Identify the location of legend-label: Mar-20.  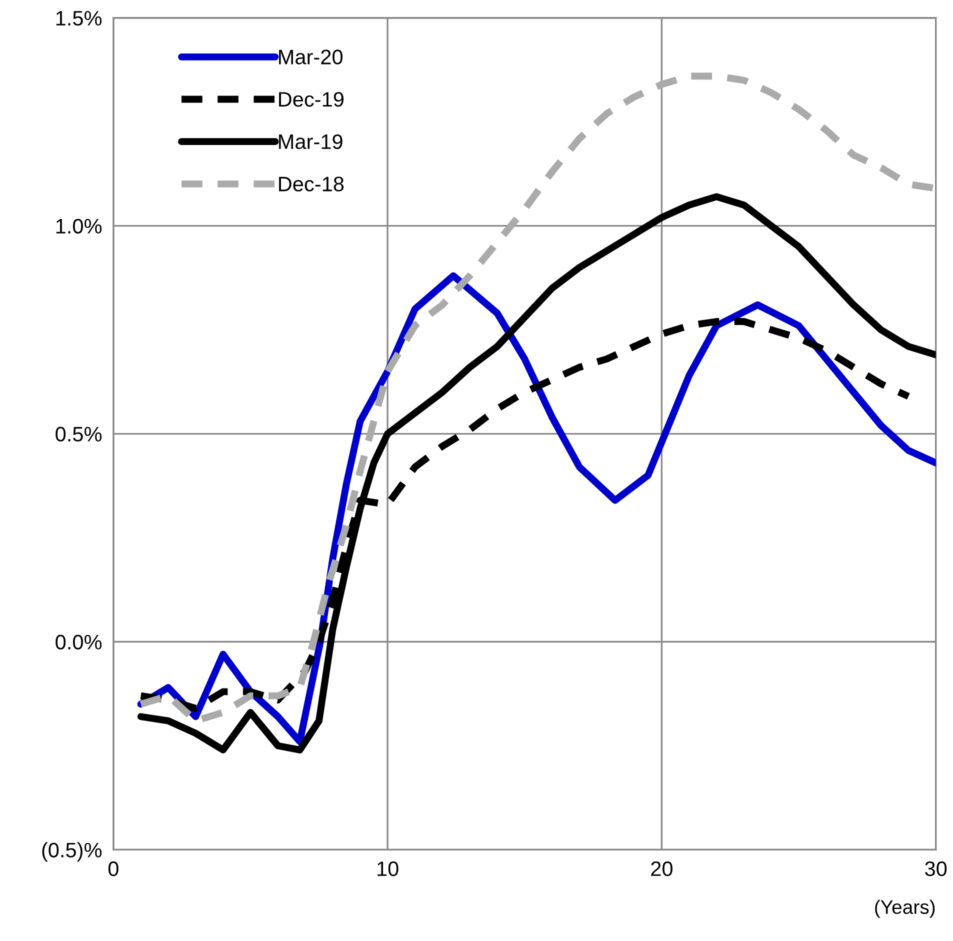
(311, 57).